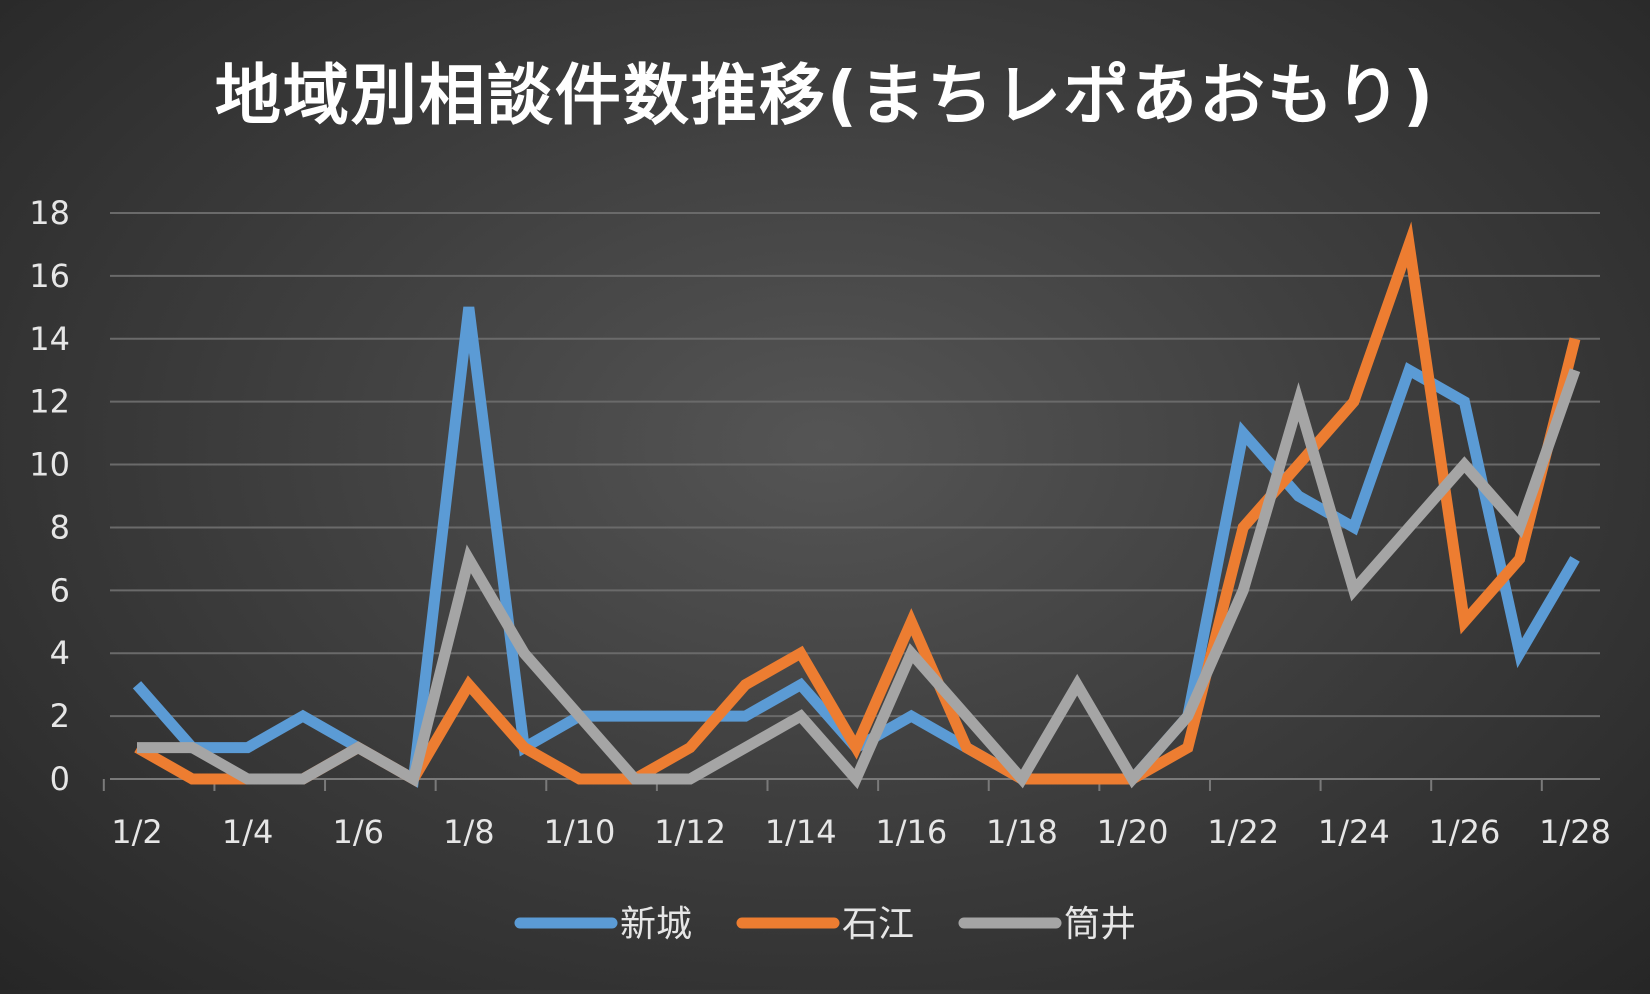 Image resolution: width=1650 pixels, height=994 pixels. What do you see at coordinates (49, 276) in the screenshot?
I see `y-tick-label: 16` at bounding box center [49, 276].